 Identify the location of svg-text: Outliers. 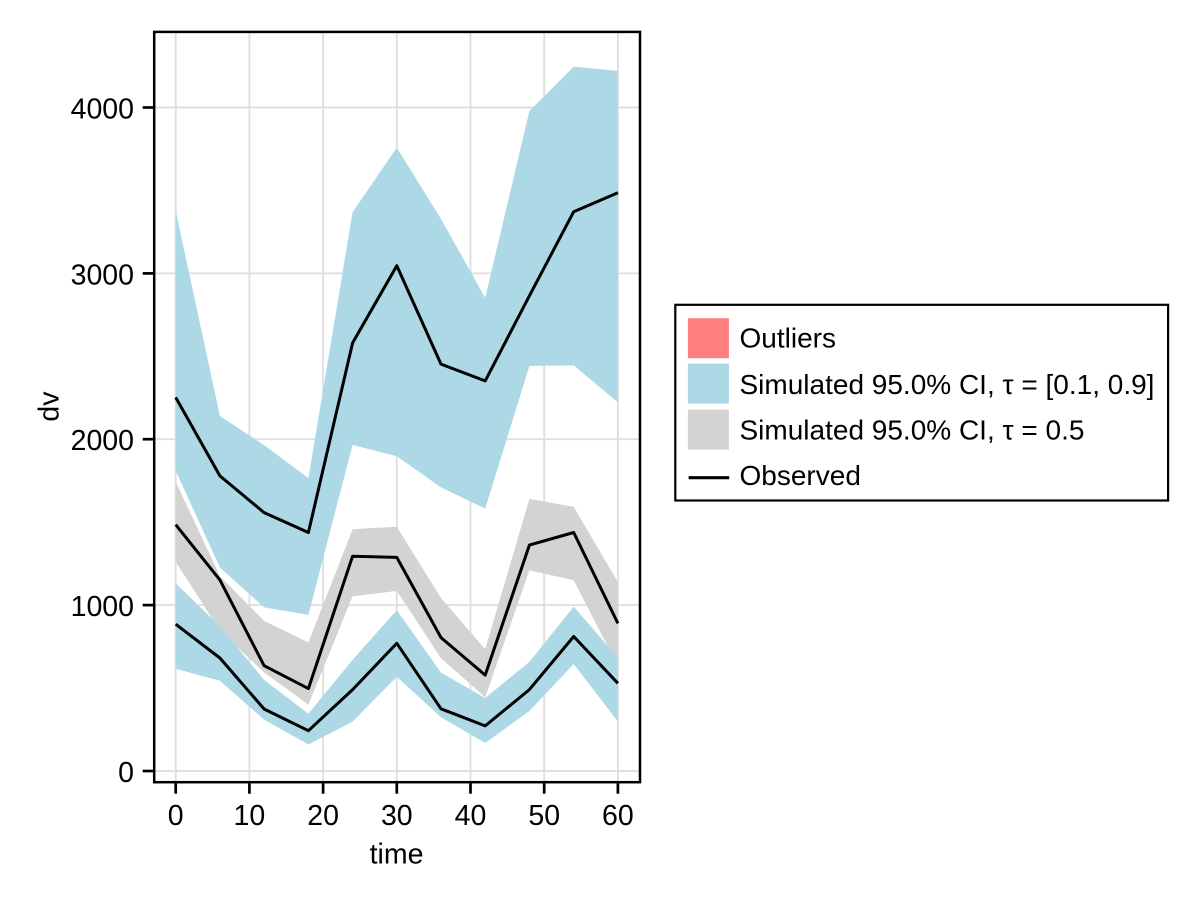
(788, 337).